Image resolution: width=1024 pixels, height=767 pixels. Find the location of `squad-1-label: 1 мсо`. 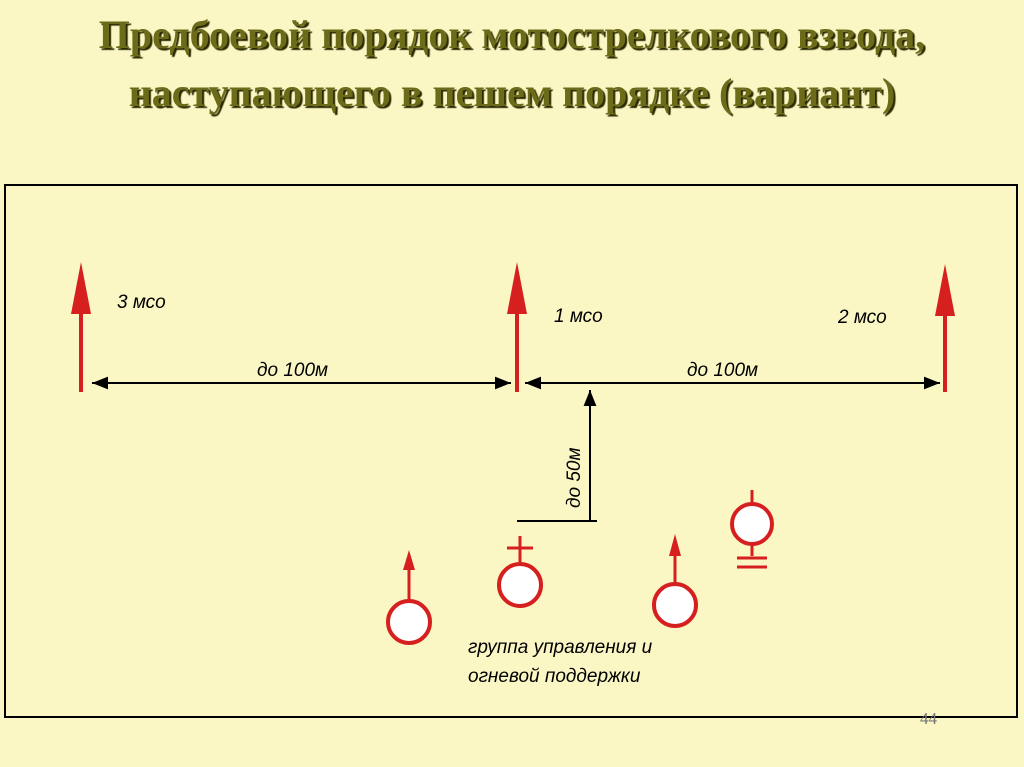

squad-1-label: 1 мсо is located at coordinates (578, 316).